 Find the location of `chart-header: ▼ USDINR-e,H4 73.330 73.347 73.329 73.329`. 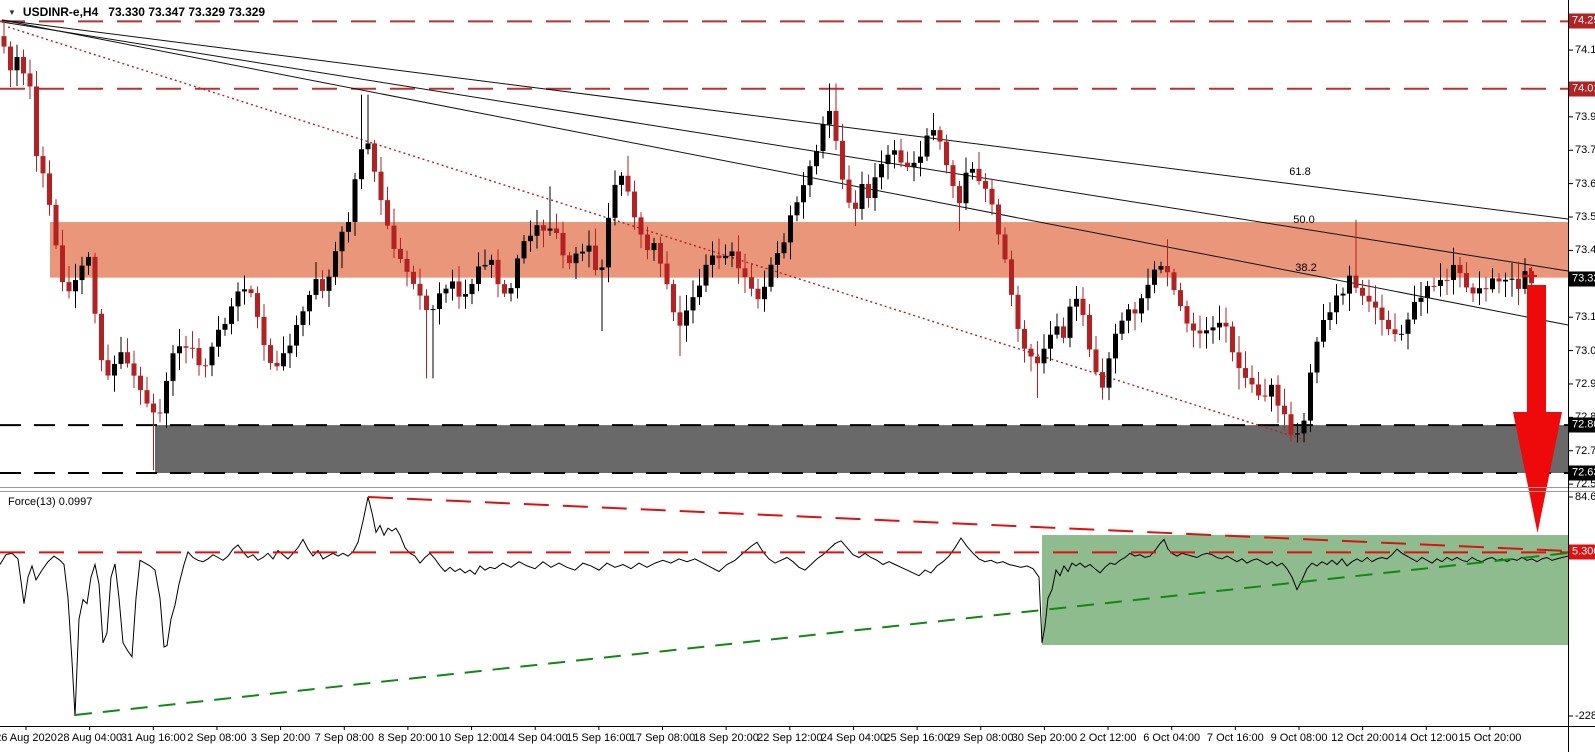

chart-header: ▼ USDINR-e,H4 73.330 73.347 73.329 73.329 is located at coordinates (136, 12).